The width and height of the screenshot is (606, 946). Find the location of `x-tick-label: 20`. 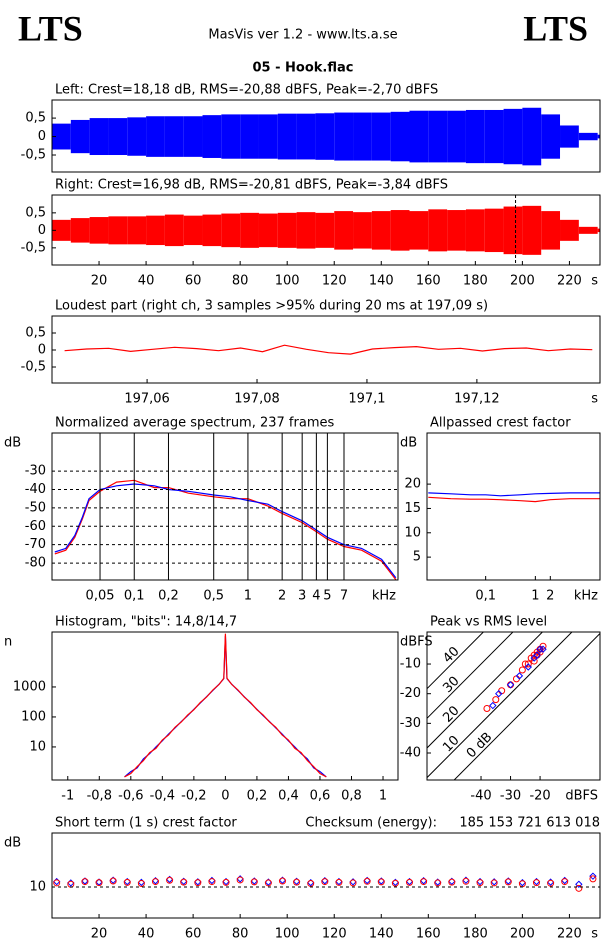

x-tick-label: 20 is located at coordinates (99, 934).